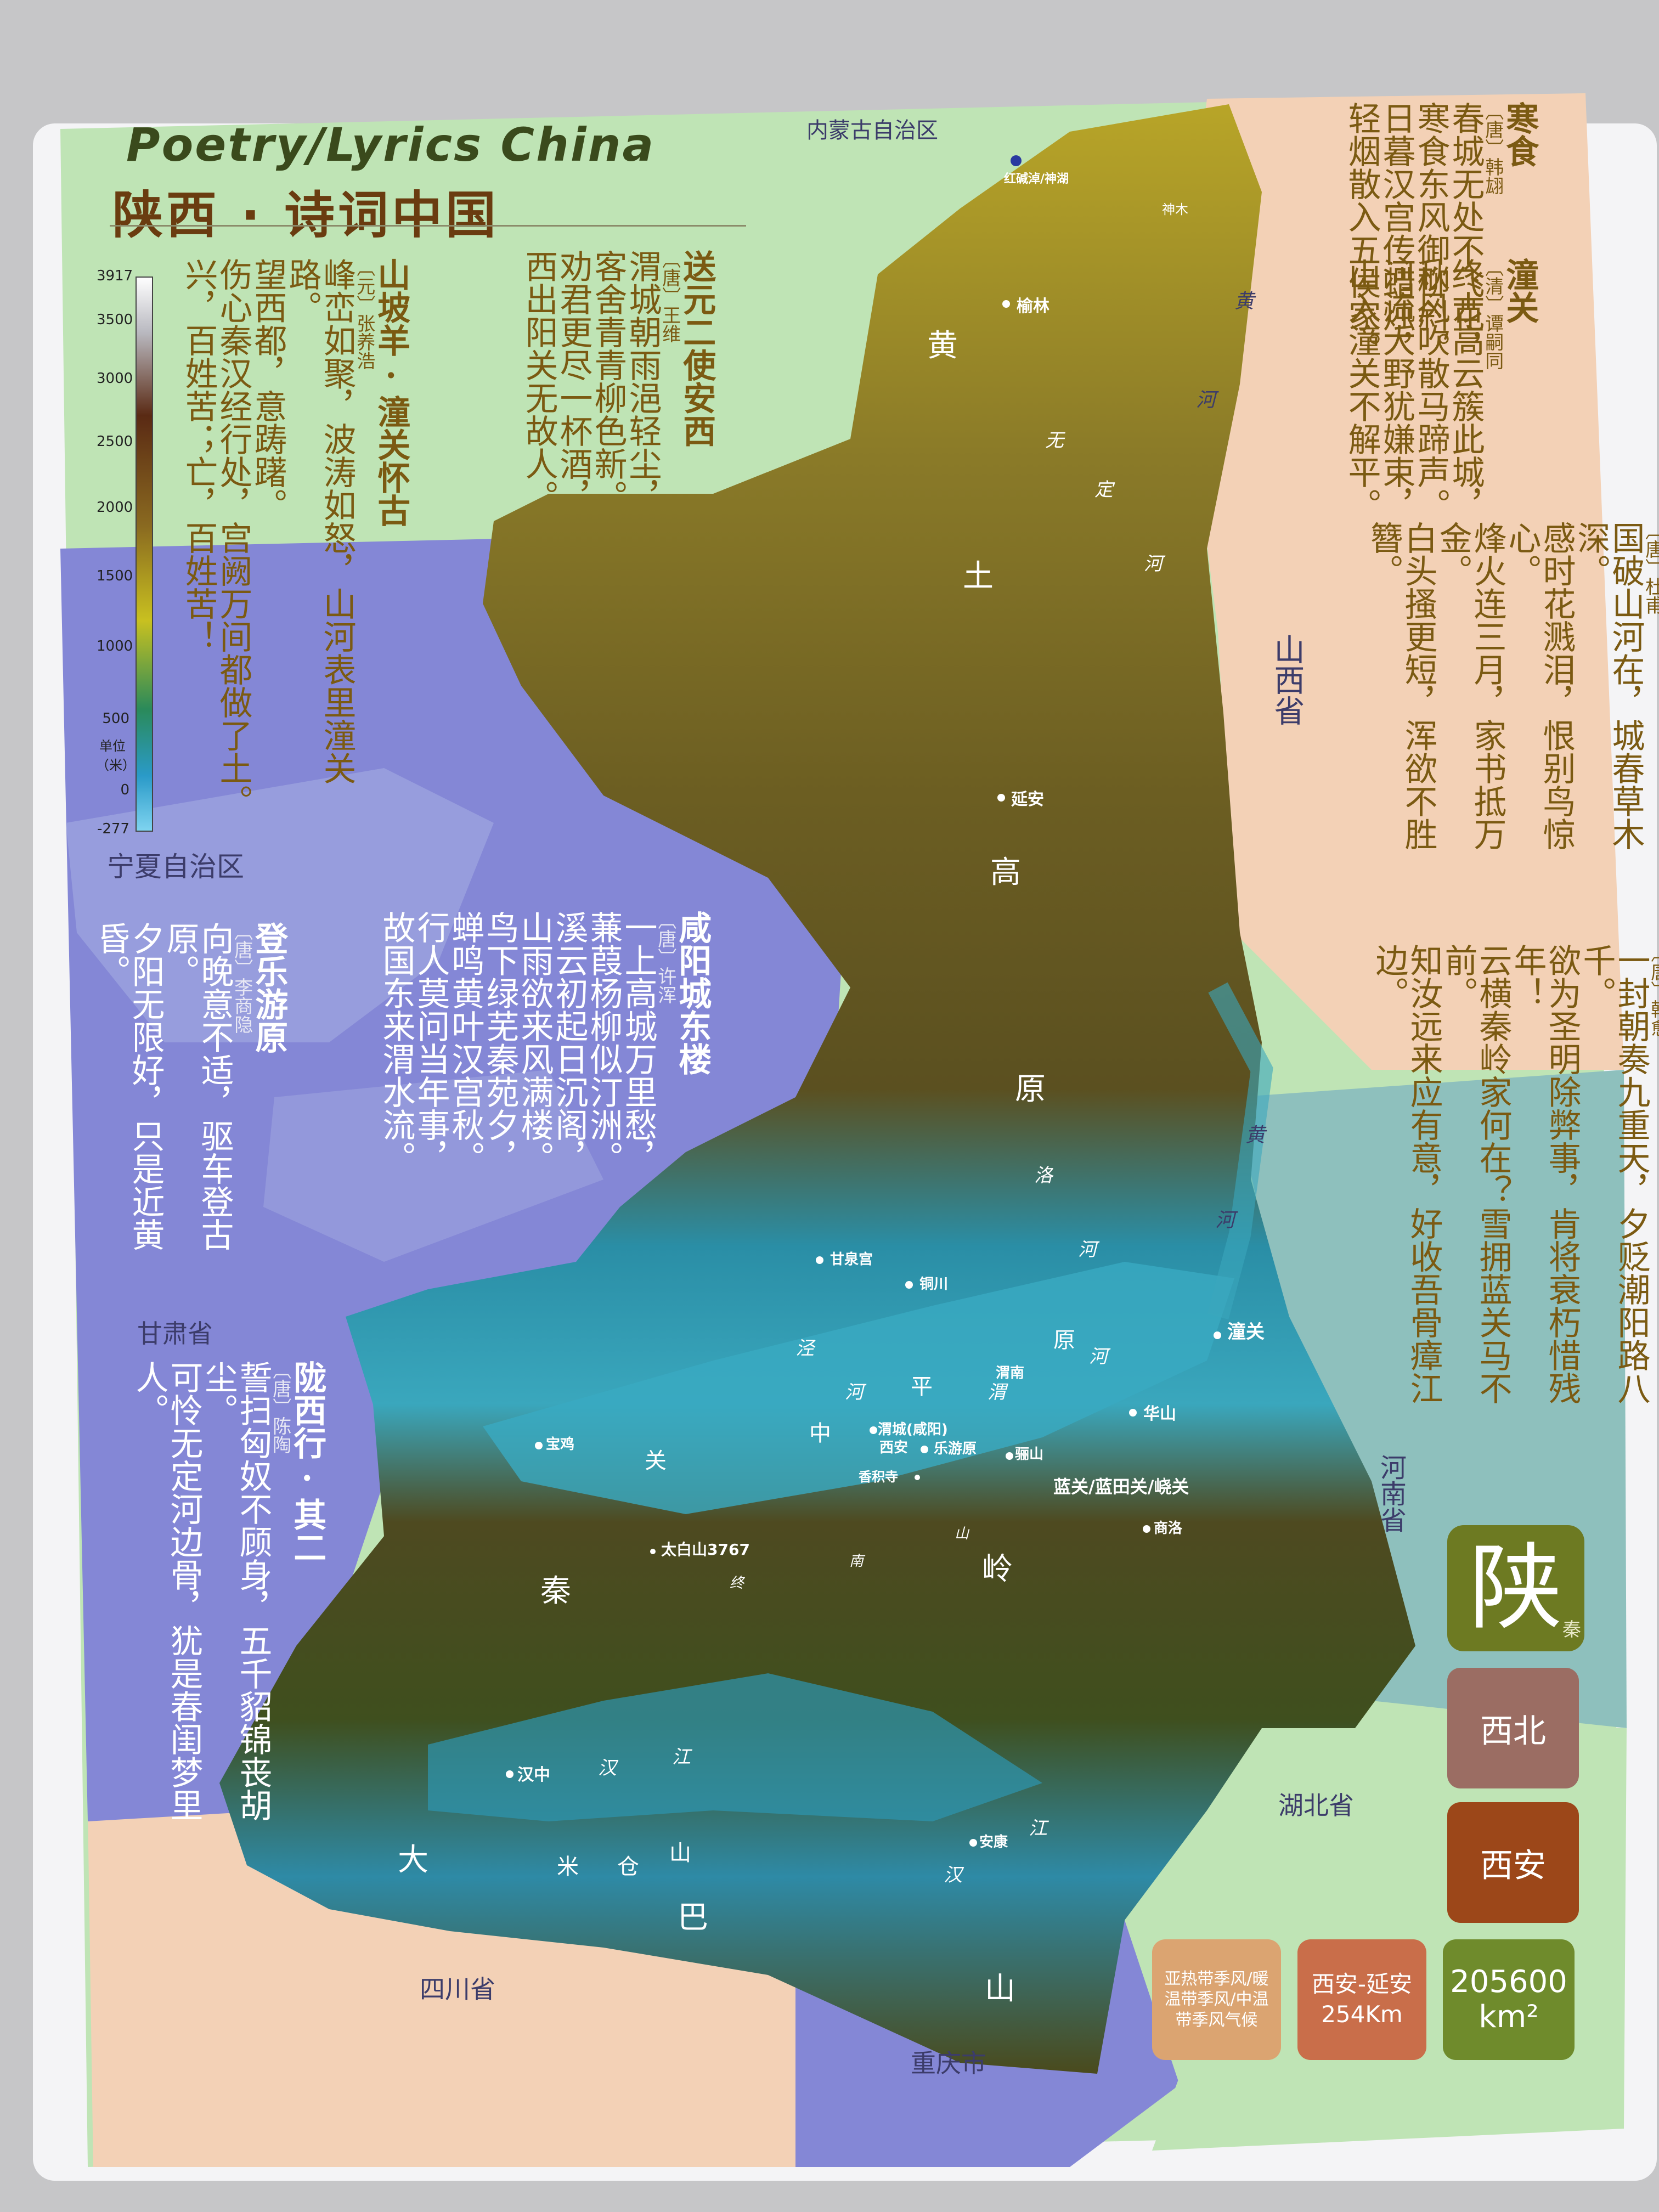 This screenshot has height=2212, width=1659. Describe the element at coordinates (198, 1086) in the screenshot. I see `poem-line: 向晚意不适，驱车登古原。` at that location.